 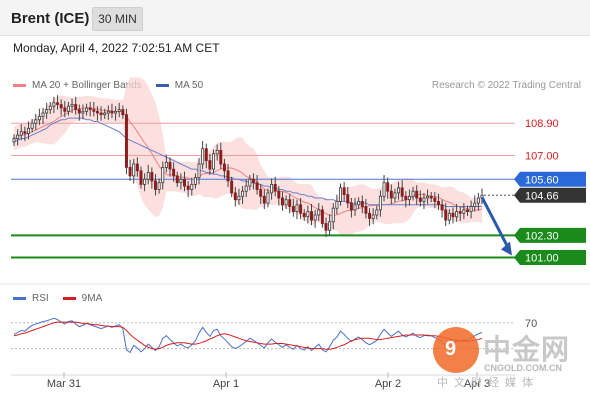 What do you see at coordinates (82, 298) in the screenshot?
I see `legend-9ma: 9MA` at bounding box center [82, 298].